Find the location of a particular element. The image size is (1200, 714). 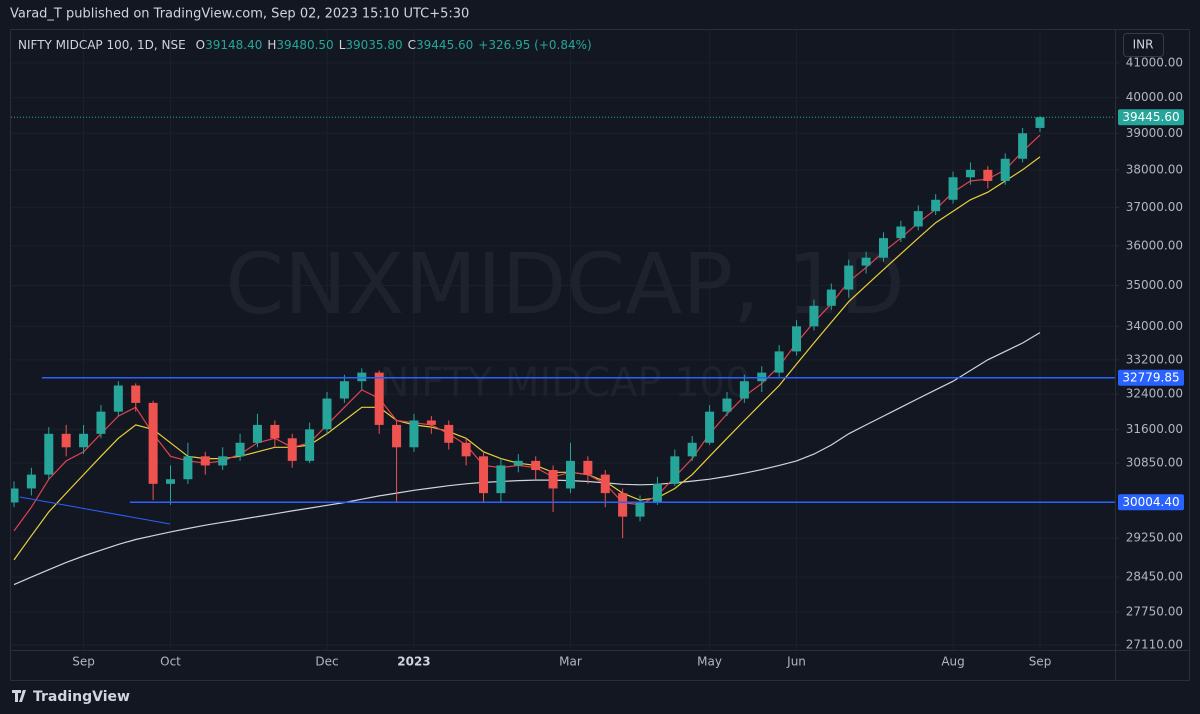

y-tick-label: 36000.00 is located at coordinates (1154, 245).